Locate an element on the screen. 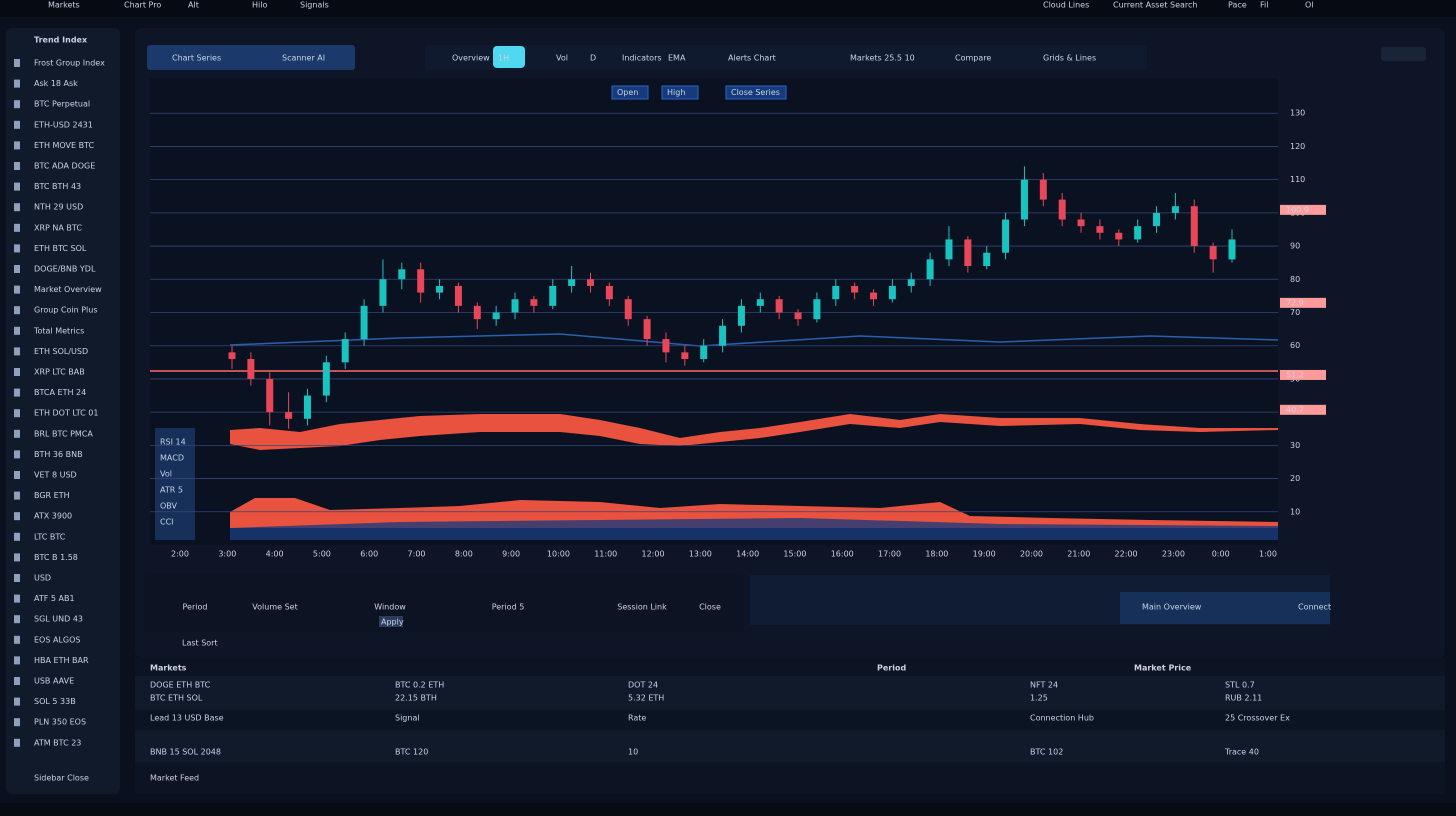 The width and height of the screenshot is (1456, 816). sidebar-item: USB AAVE is located at coordinates (54, 681).